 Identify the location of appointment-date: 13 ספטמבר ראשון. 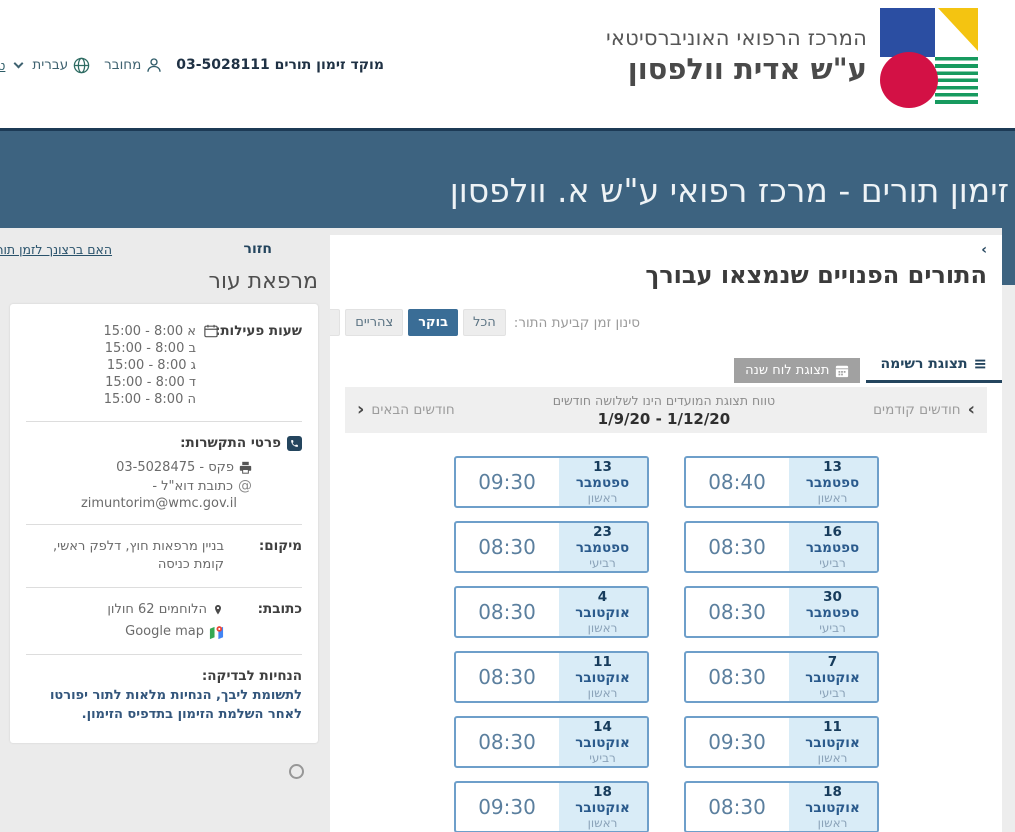
(602, 482).